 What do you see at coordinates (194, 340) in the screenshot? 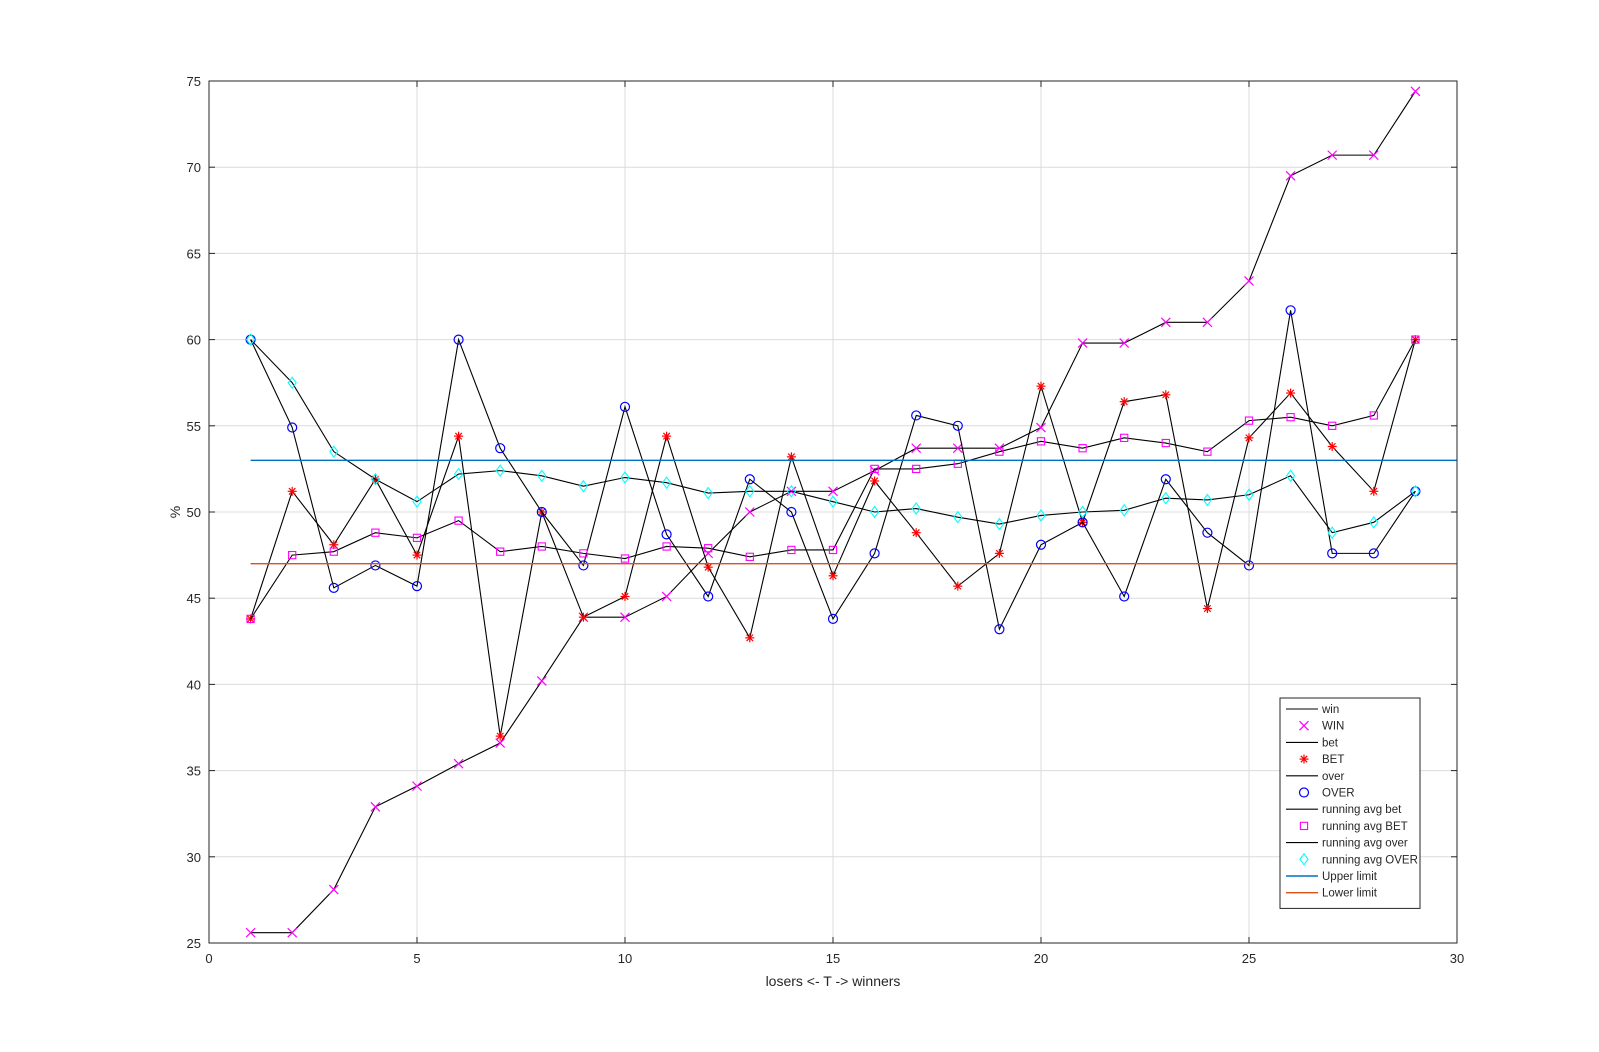
I see `y-tick-label: 60` at bounding box center [194, 340].